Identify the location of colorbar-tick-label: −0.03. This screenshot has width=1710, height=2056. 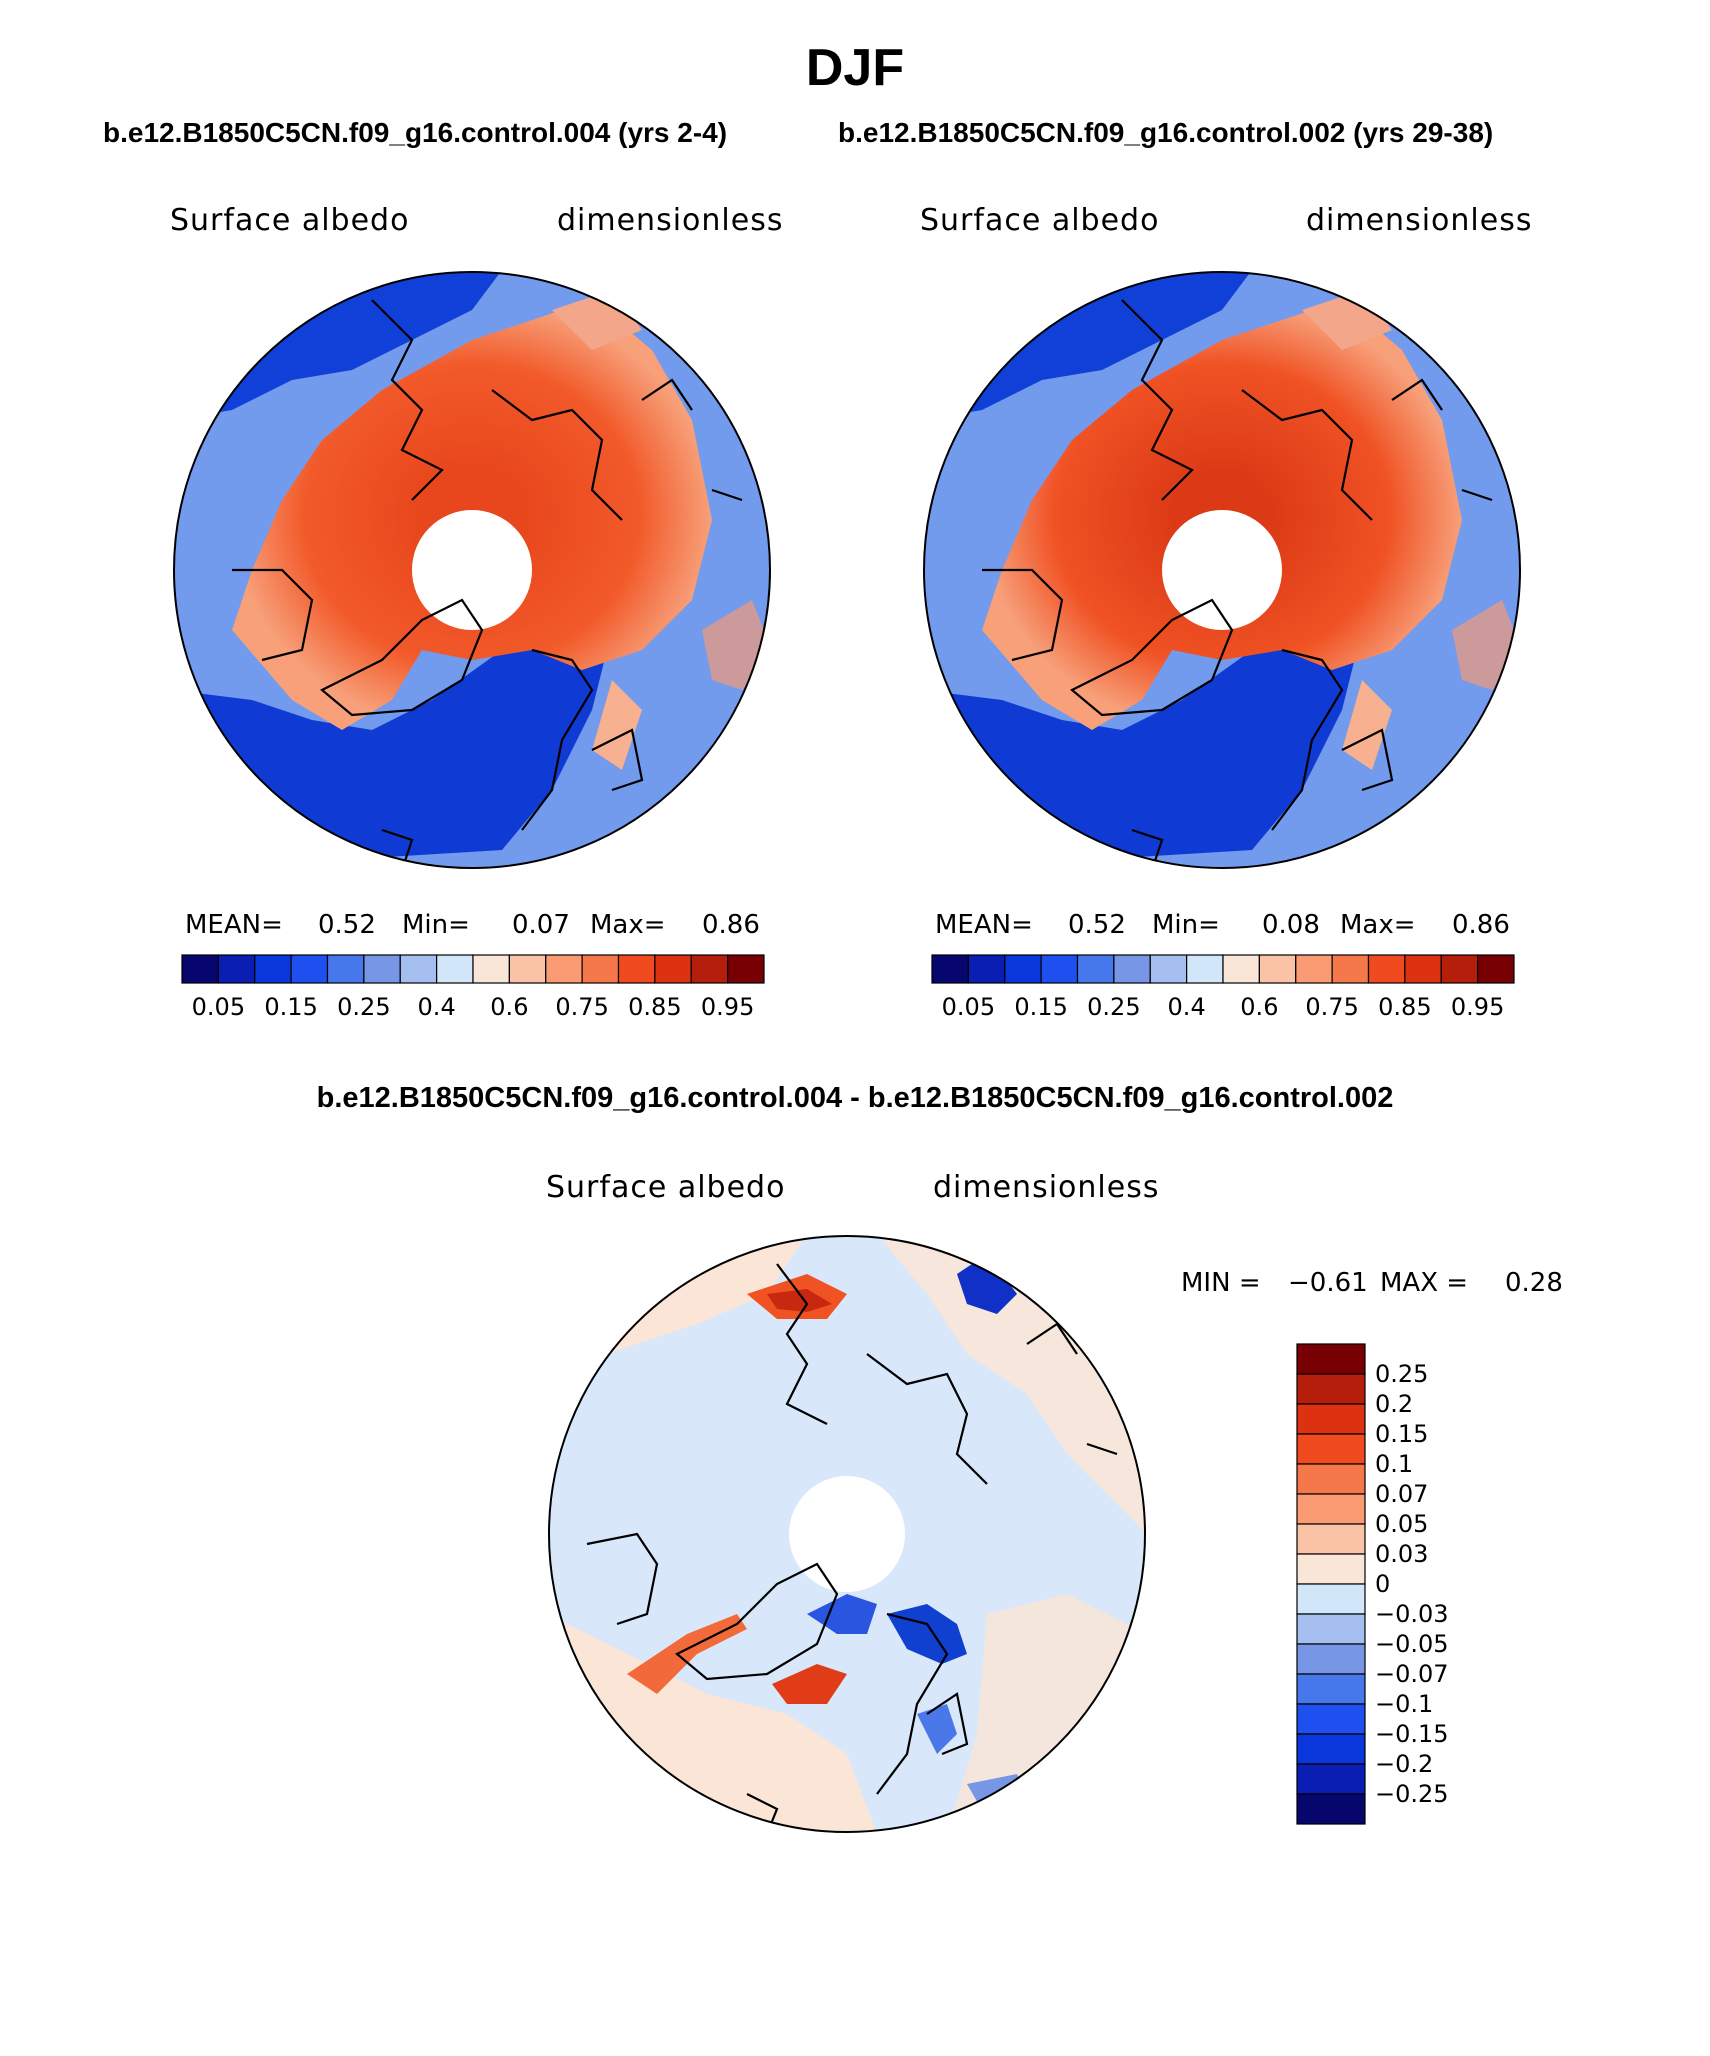
(1412, 1614).